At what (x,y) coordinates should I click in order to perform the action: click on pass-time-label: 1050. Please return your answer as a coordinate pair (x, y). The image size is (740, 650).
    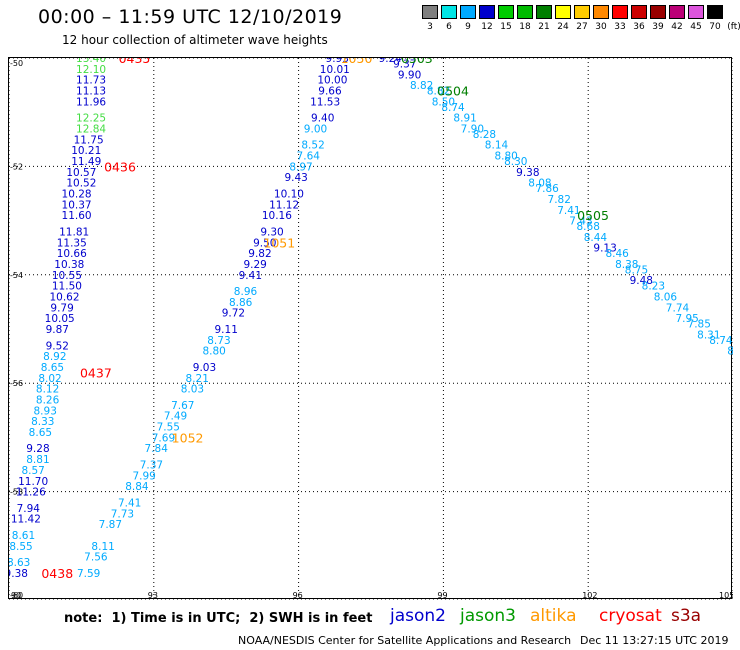
    Looking at the image, I should click on (357, 62).